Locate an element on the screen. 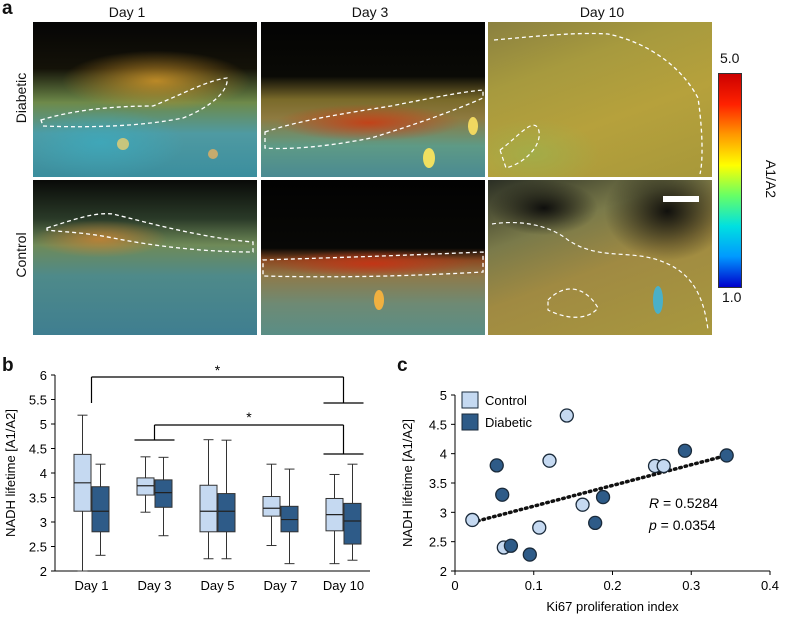  scale-bar is located at coordinates (681, 199).